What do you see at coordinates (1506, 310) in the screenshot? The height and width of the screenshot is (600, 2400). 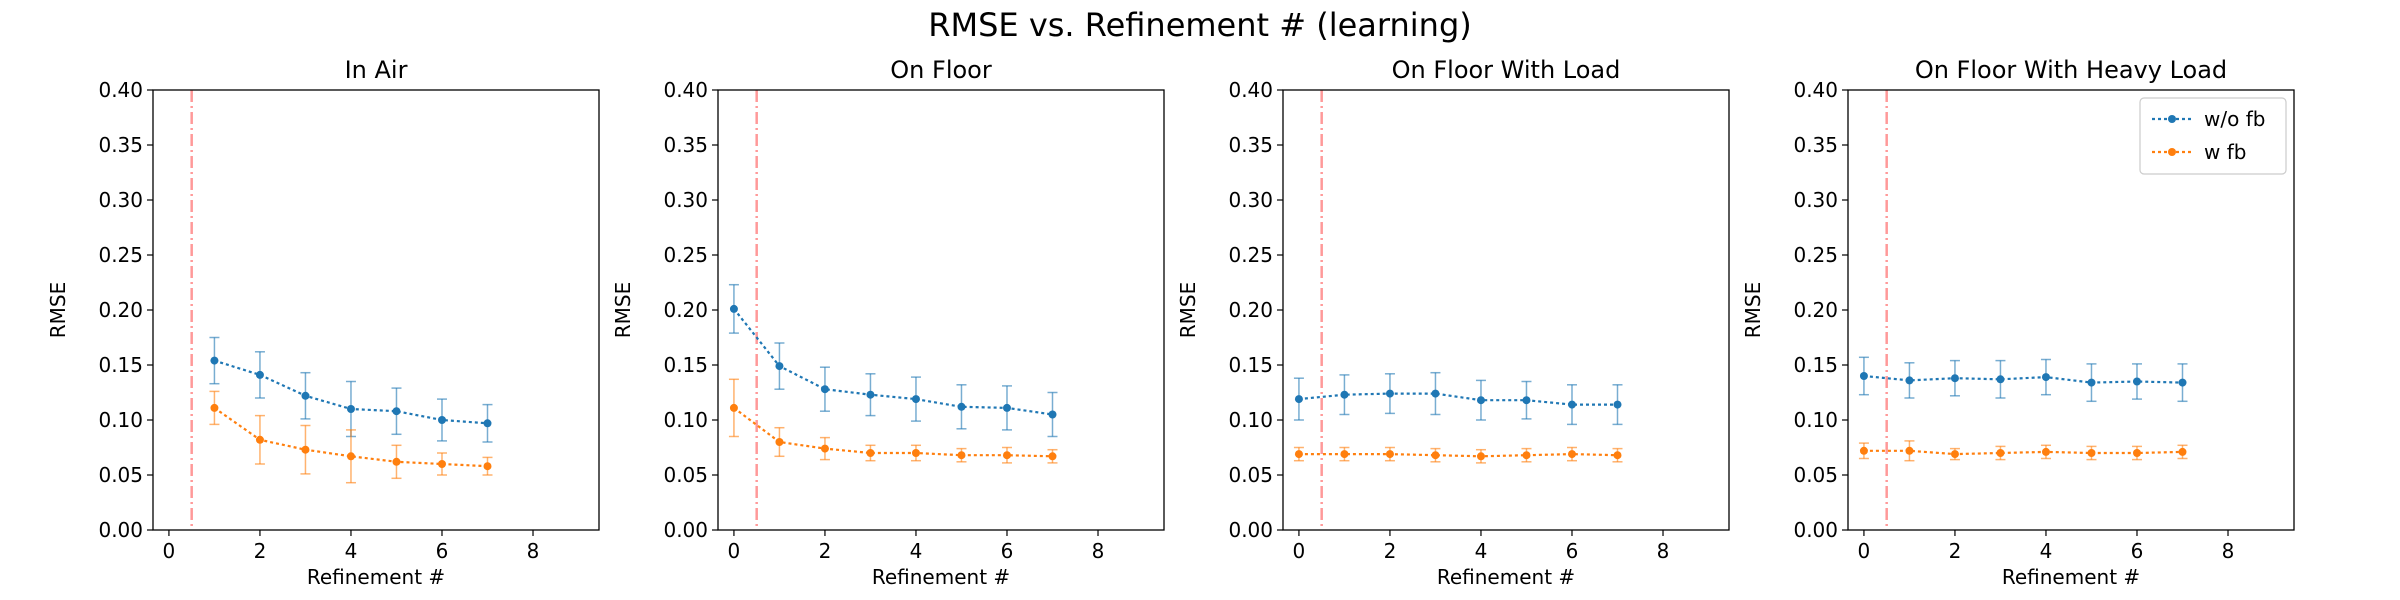 I see `axes-frame` at bounding box center [1506, 310].